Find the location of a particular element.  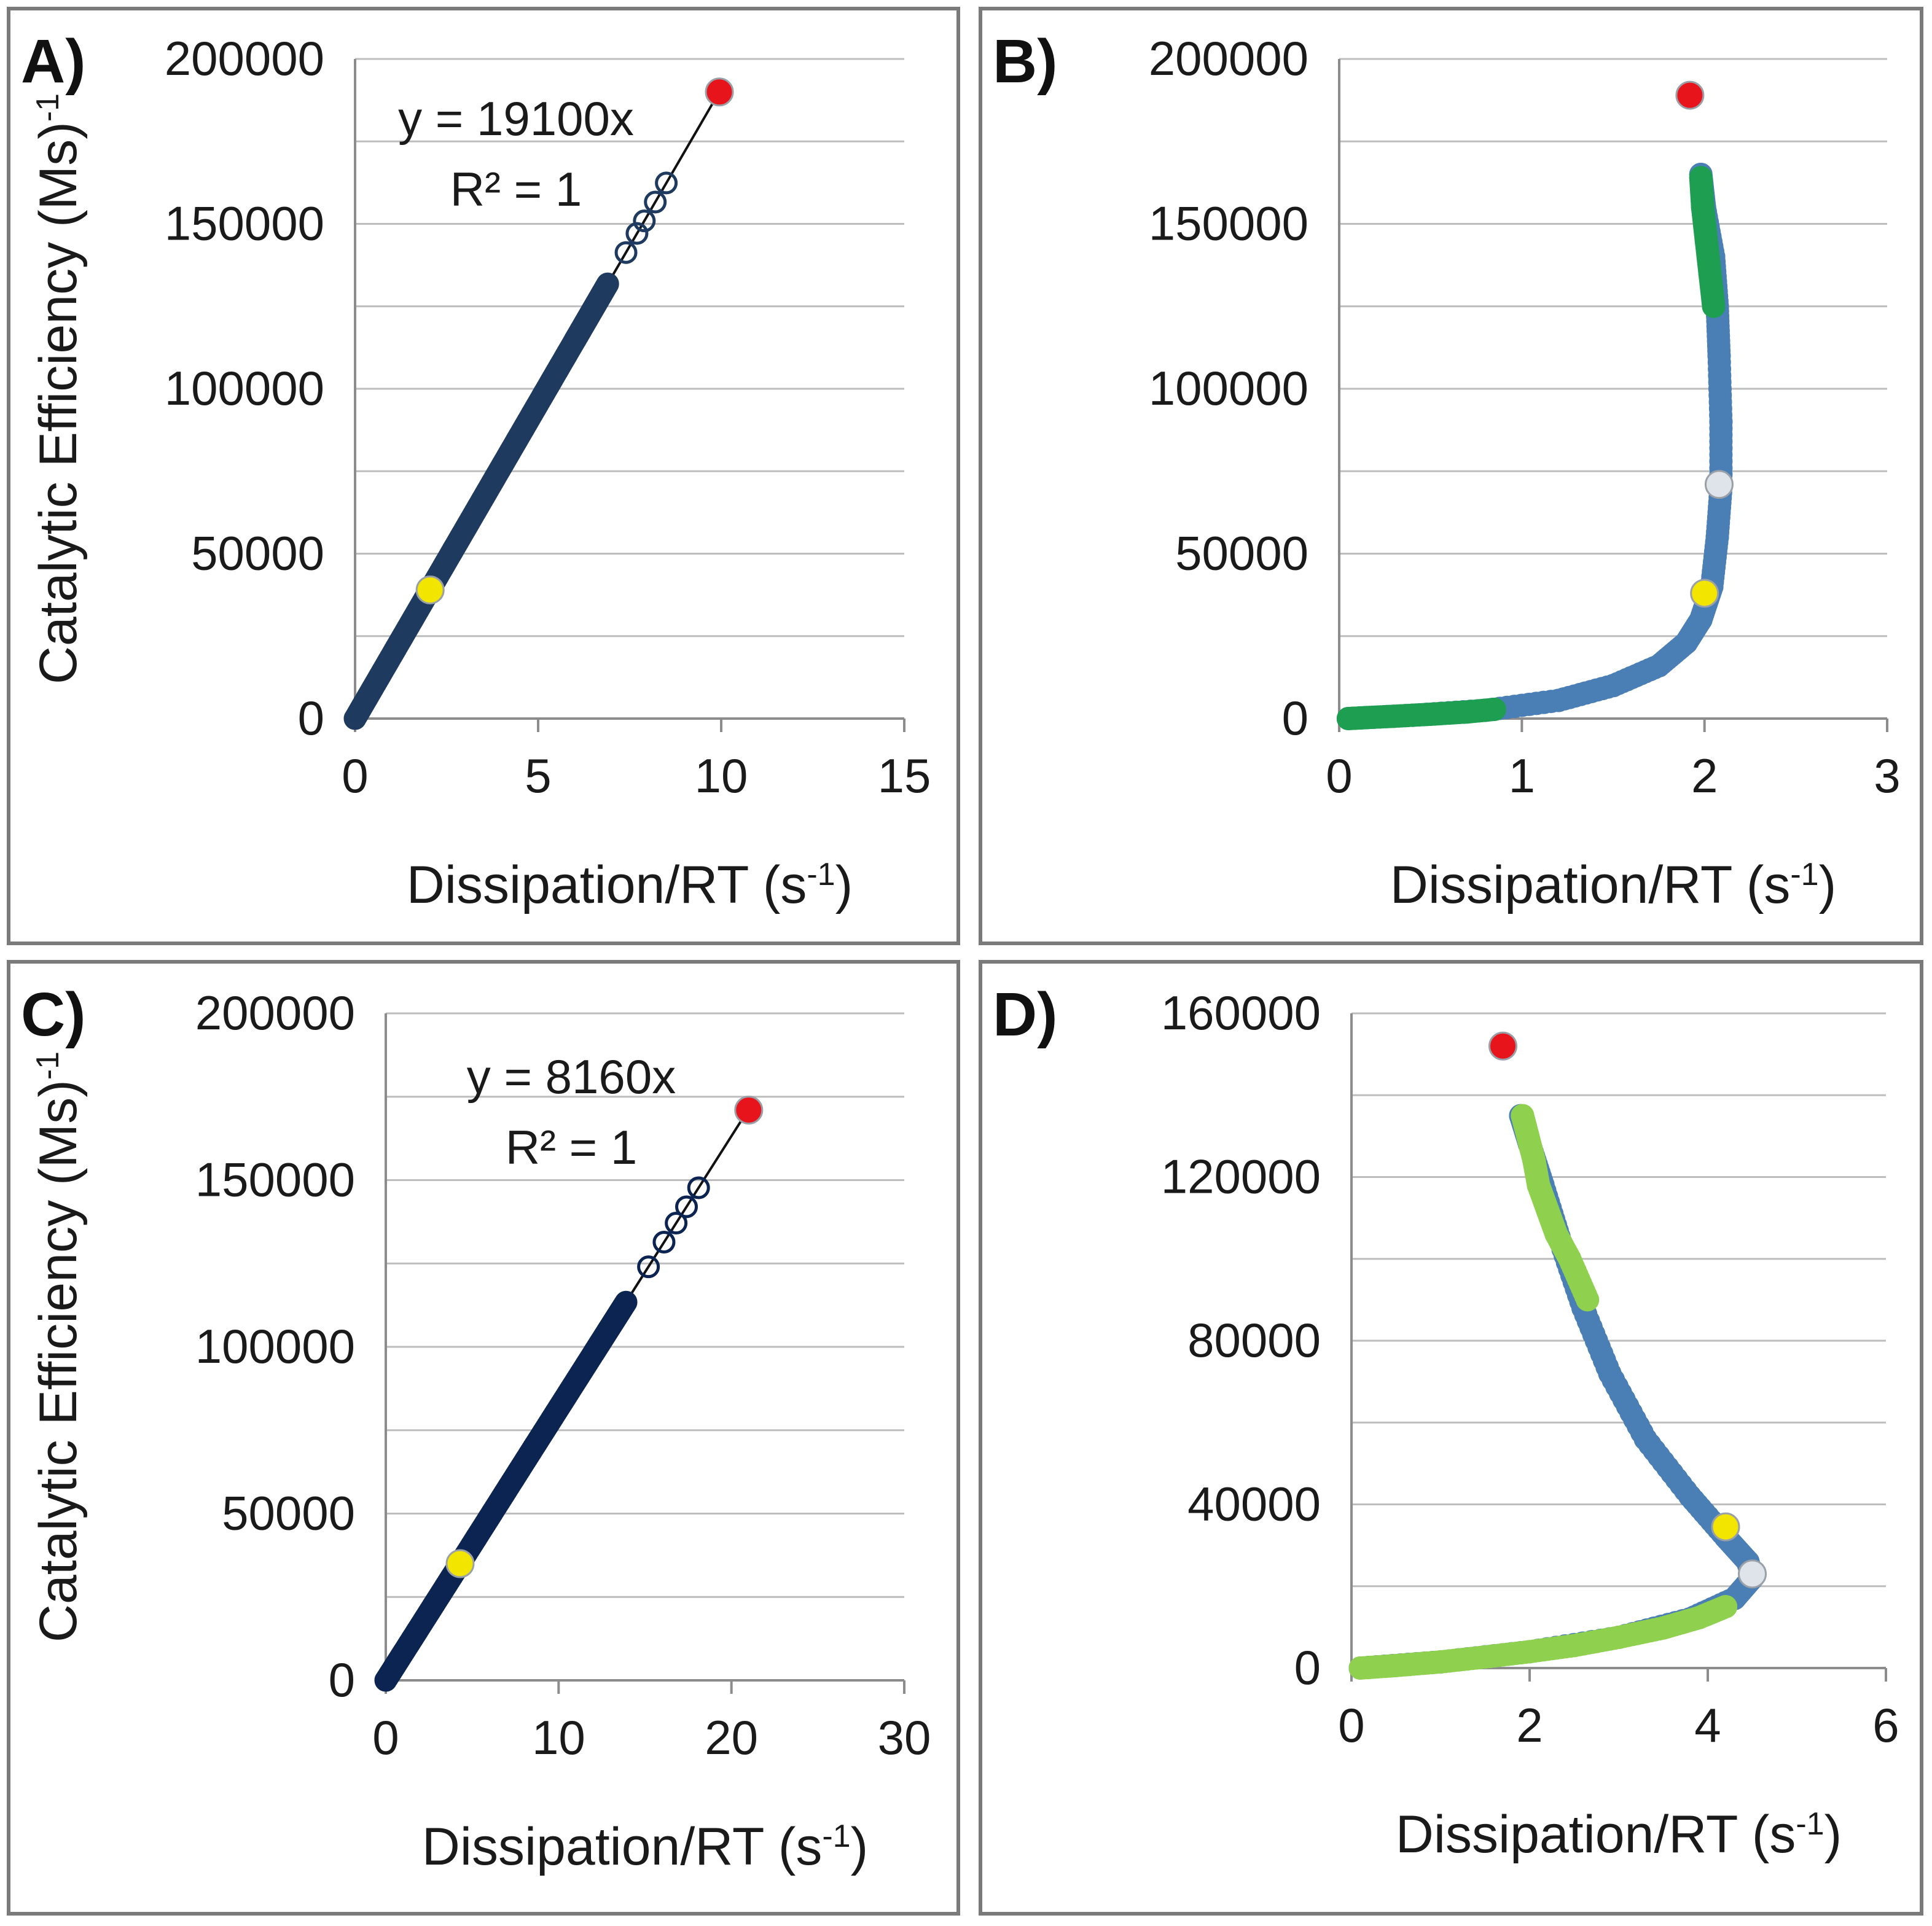

fit-equation: y = 8160x is located at coordinates (571, 1077).